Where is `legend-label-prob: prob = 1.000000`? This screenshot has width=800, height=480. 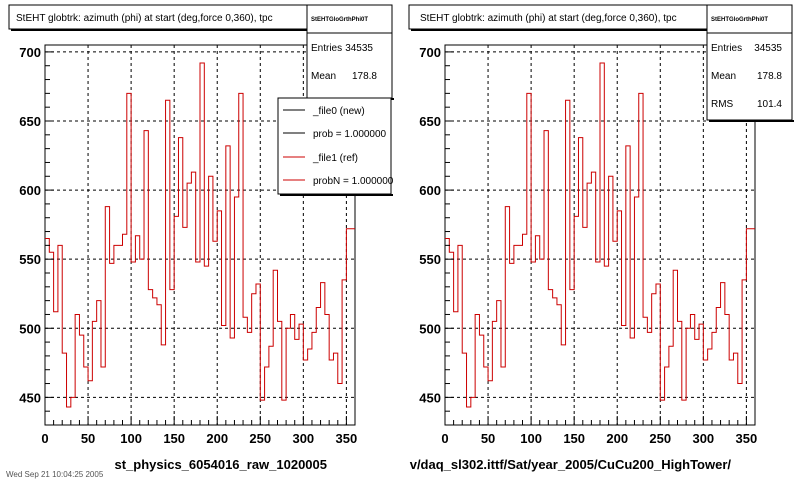
legend-label-prob: prob = 1.000000 is located at coordinates (350, 134).